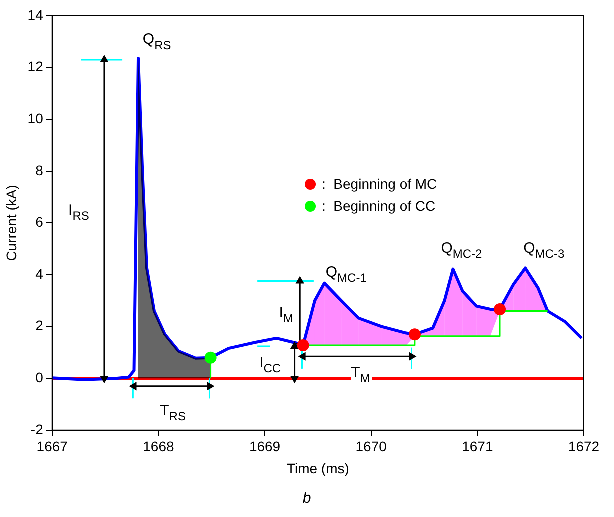 The image size is (614, 517). What do you see at coordinates (584, 446) in the screenshot?
I see `x-tick-label: 1672` at bounding box center [584, 446].